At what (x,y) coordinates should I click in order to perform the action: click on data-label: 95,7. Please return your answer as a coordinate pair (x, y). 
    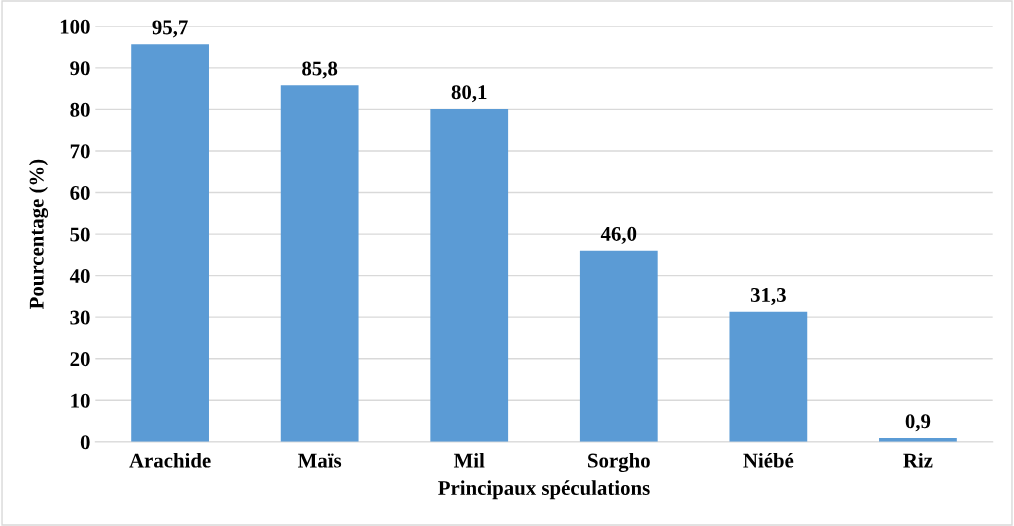
    Looking at the image, I should click on (170, 29).